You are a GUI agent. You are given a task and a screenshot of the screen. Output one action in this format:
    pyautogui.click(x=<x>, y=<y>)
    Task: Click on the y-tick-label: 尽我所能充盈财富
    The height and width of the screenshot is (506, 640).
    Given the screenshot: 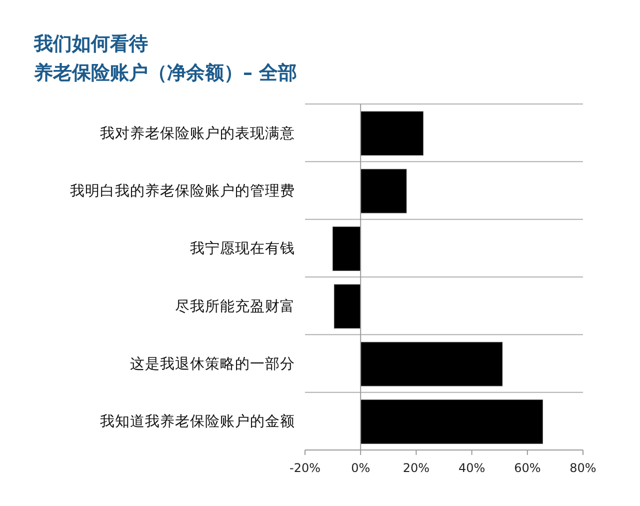 What is the action you would take?
    pyautogui.click(x=235, y=306)
    